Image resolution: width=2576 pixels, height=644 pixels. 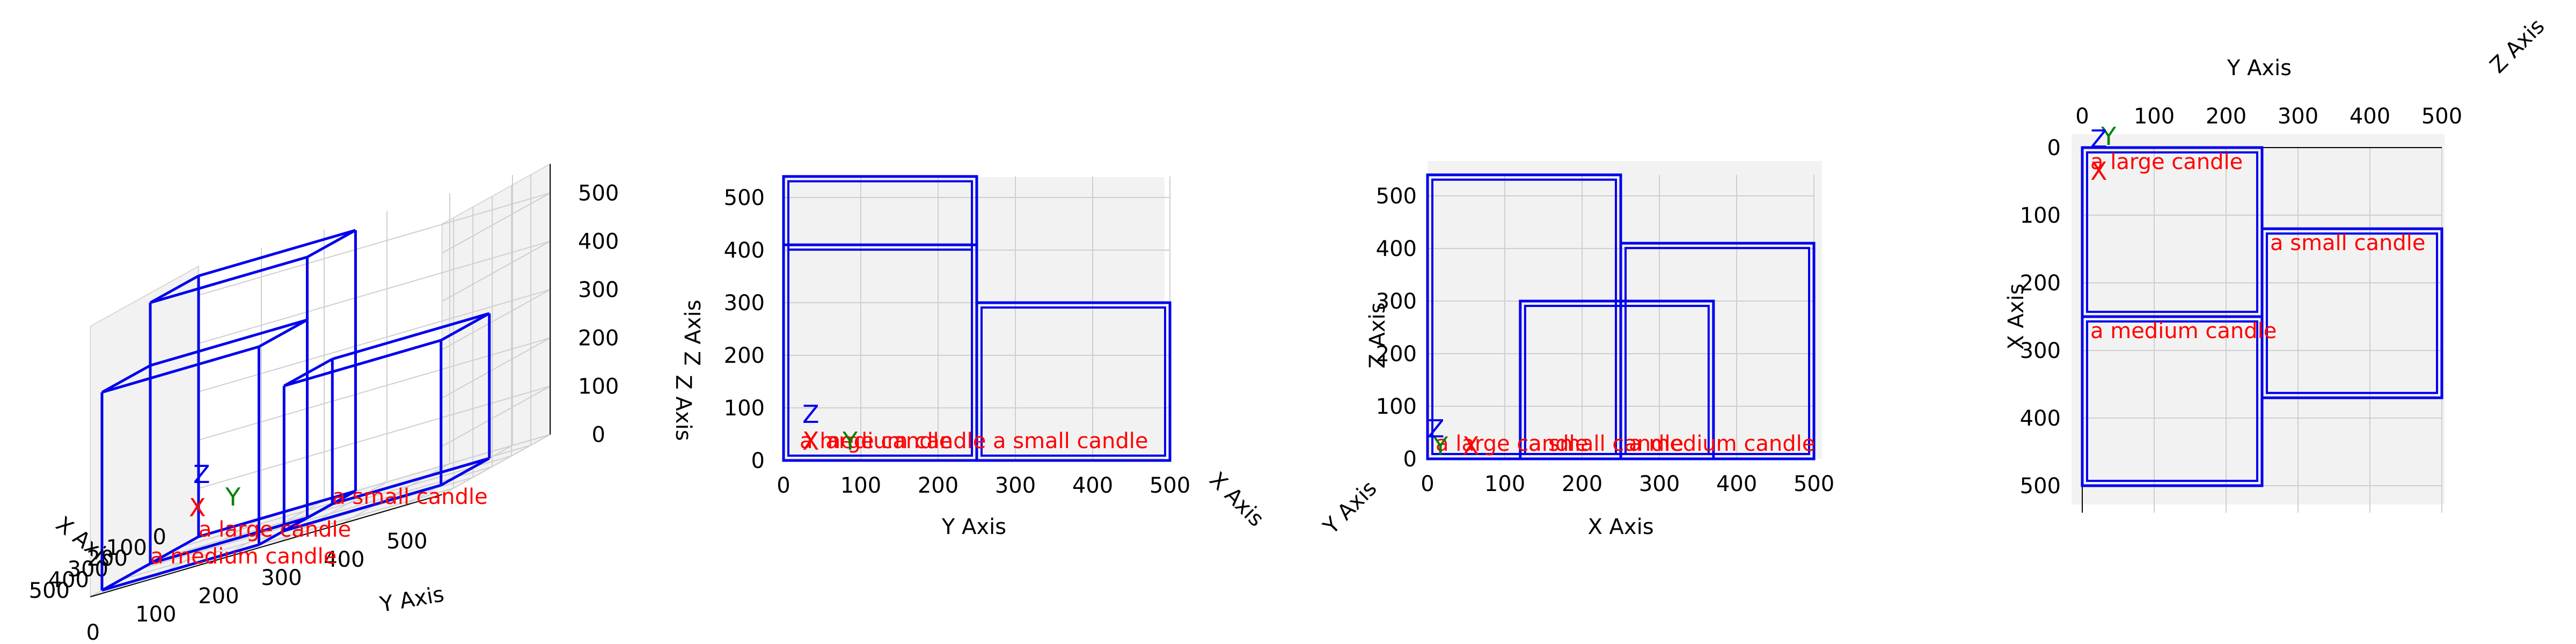 I want to click on box-label: a medium candle, so click(x=2183, y=331).